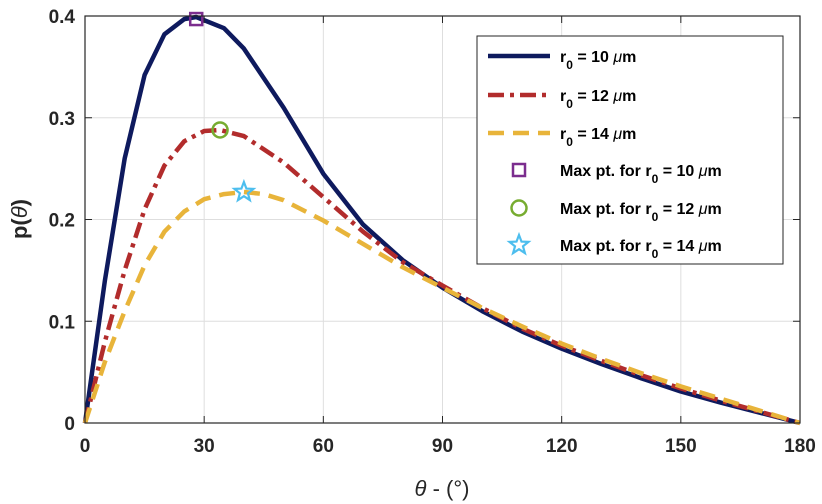 Image resolution: width=822 pixels, height=504 pixels. I want to click on x-tick-labels: 0 30 60 90 120 150 180, so click(448, 446).